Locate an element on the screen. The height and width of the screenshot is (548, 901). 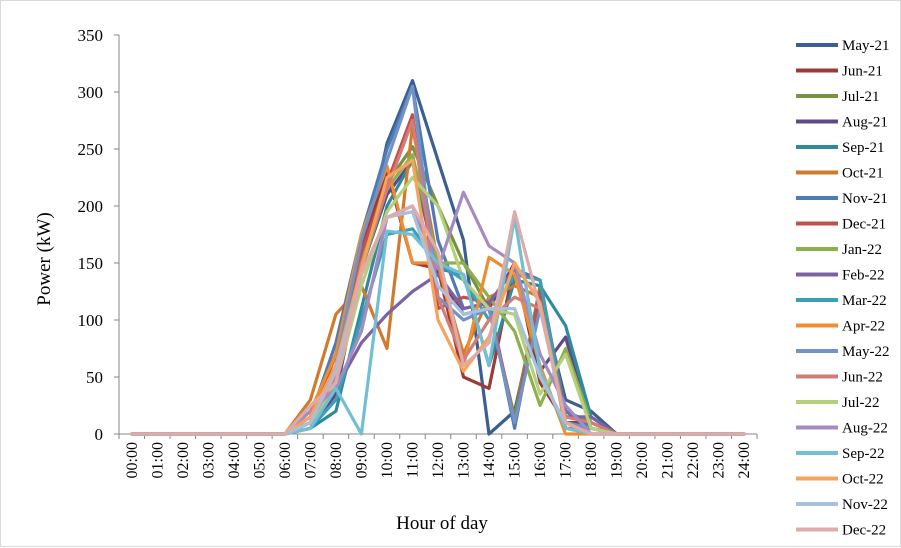
legend-label: Sep-22 is located at coordinates (863, 454).